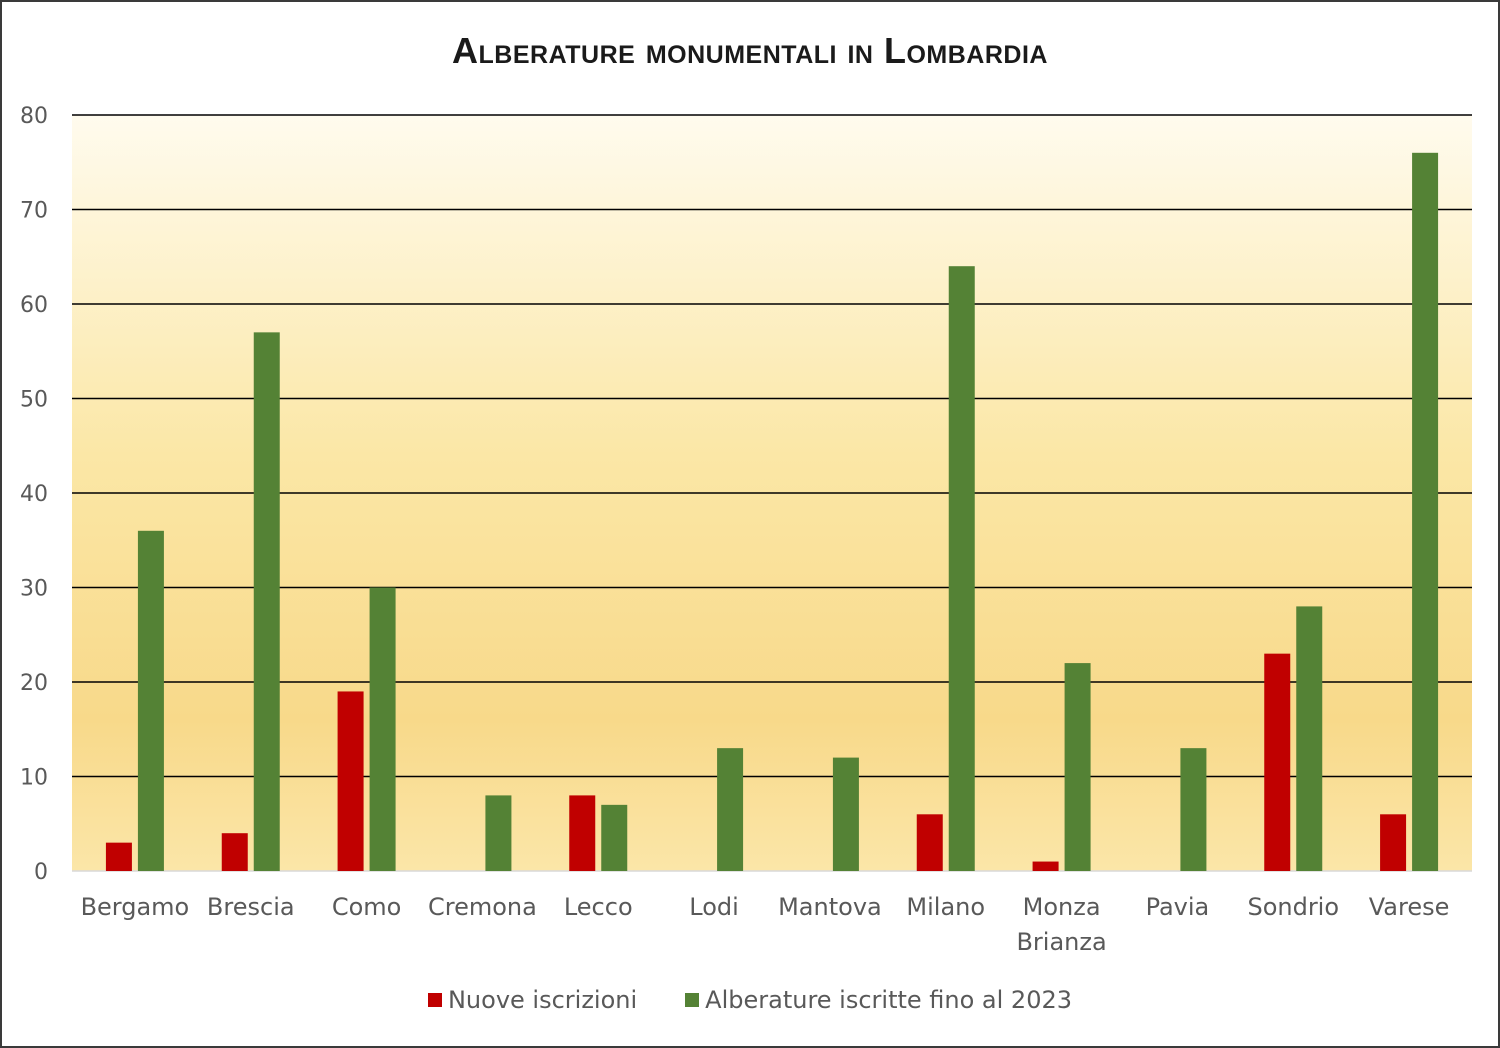  I want to click on x-tick-label: Como, so click(367, 907).